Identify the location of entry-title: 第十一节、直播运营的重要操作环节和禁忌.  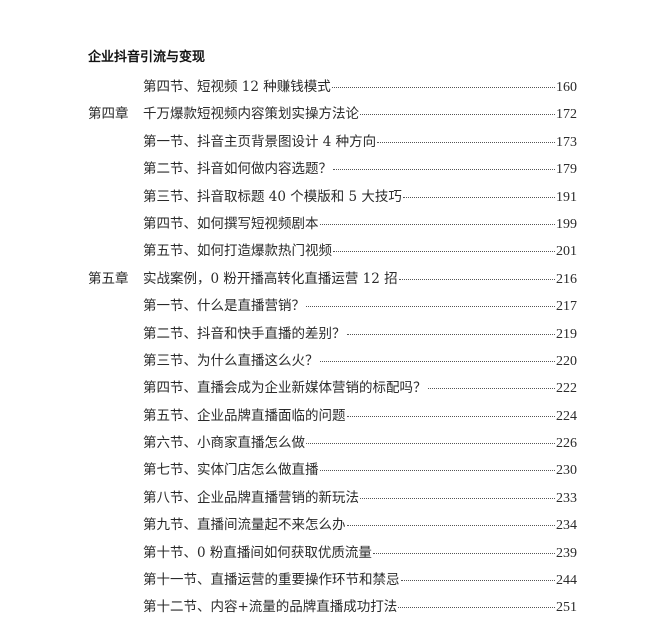
(271, 580).